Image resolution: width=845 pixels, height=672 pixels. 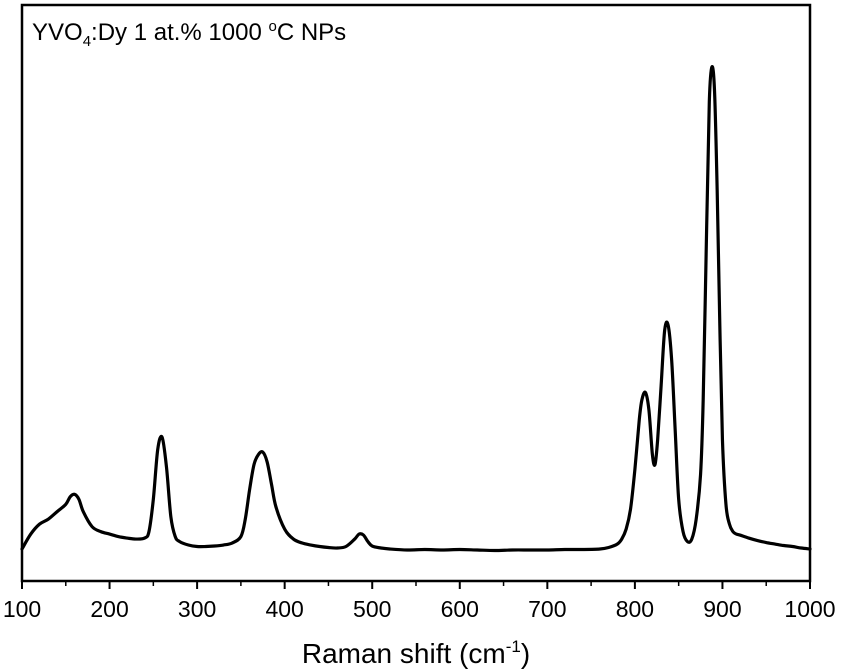 What do you see at coordinates (22, 609) in the screenshot?
I see `x-tick-label: 100` at bounding box center [22, 609].